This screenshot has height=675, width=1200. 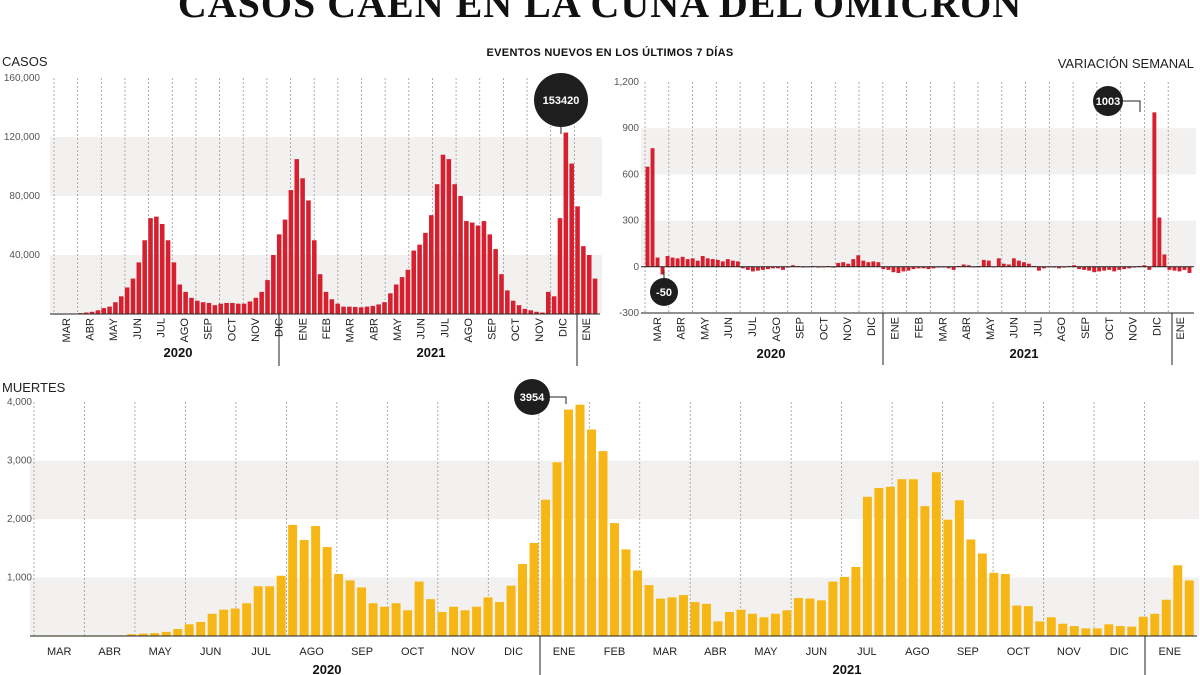 What do you see at coordinates (34, 387) in the screenshot?
I see `panel-title: MUERTES` at bounding box center [34, 387].